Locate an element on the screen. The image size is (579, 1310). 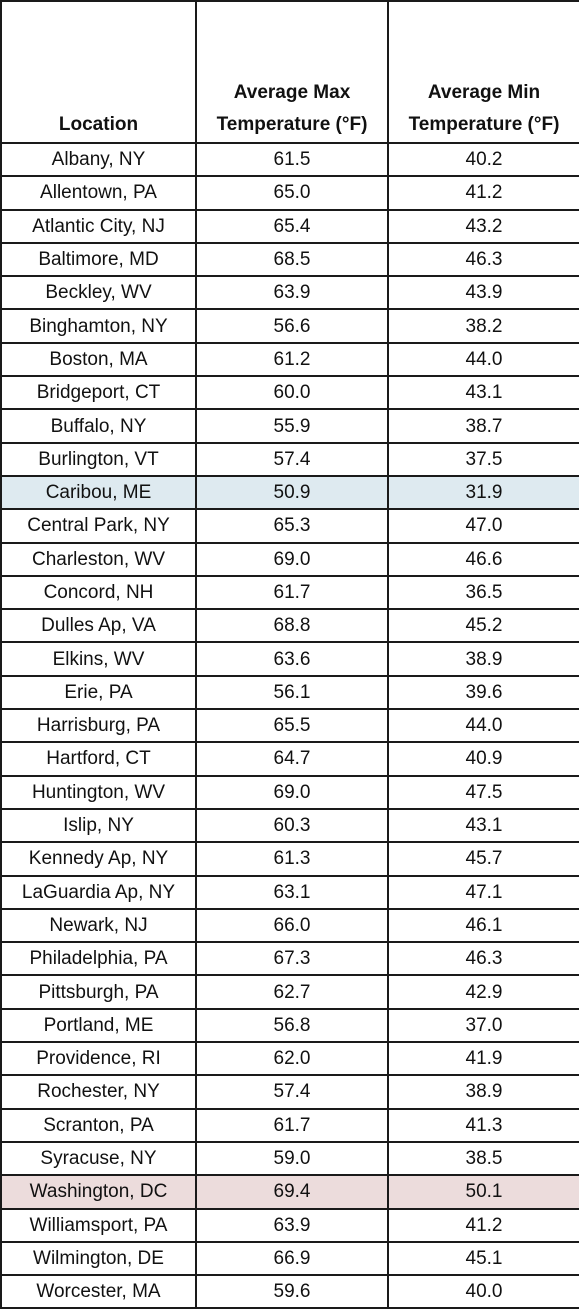
temperature-cell: 66.9 is located at coordinates (292, 1258).